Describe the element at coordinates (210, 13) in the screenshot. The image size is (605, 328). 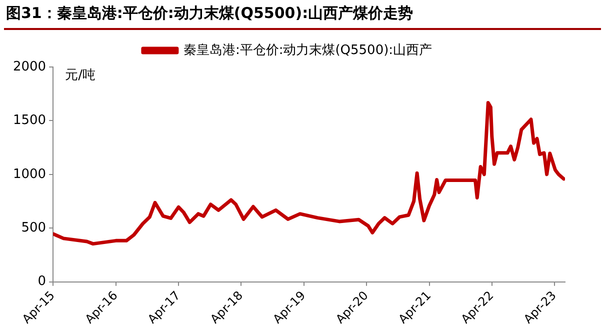
I see `chart-title: 图31：秦皇岛港:平仓价:动力末煤(Q5500):山西产煤价走势` at that location.